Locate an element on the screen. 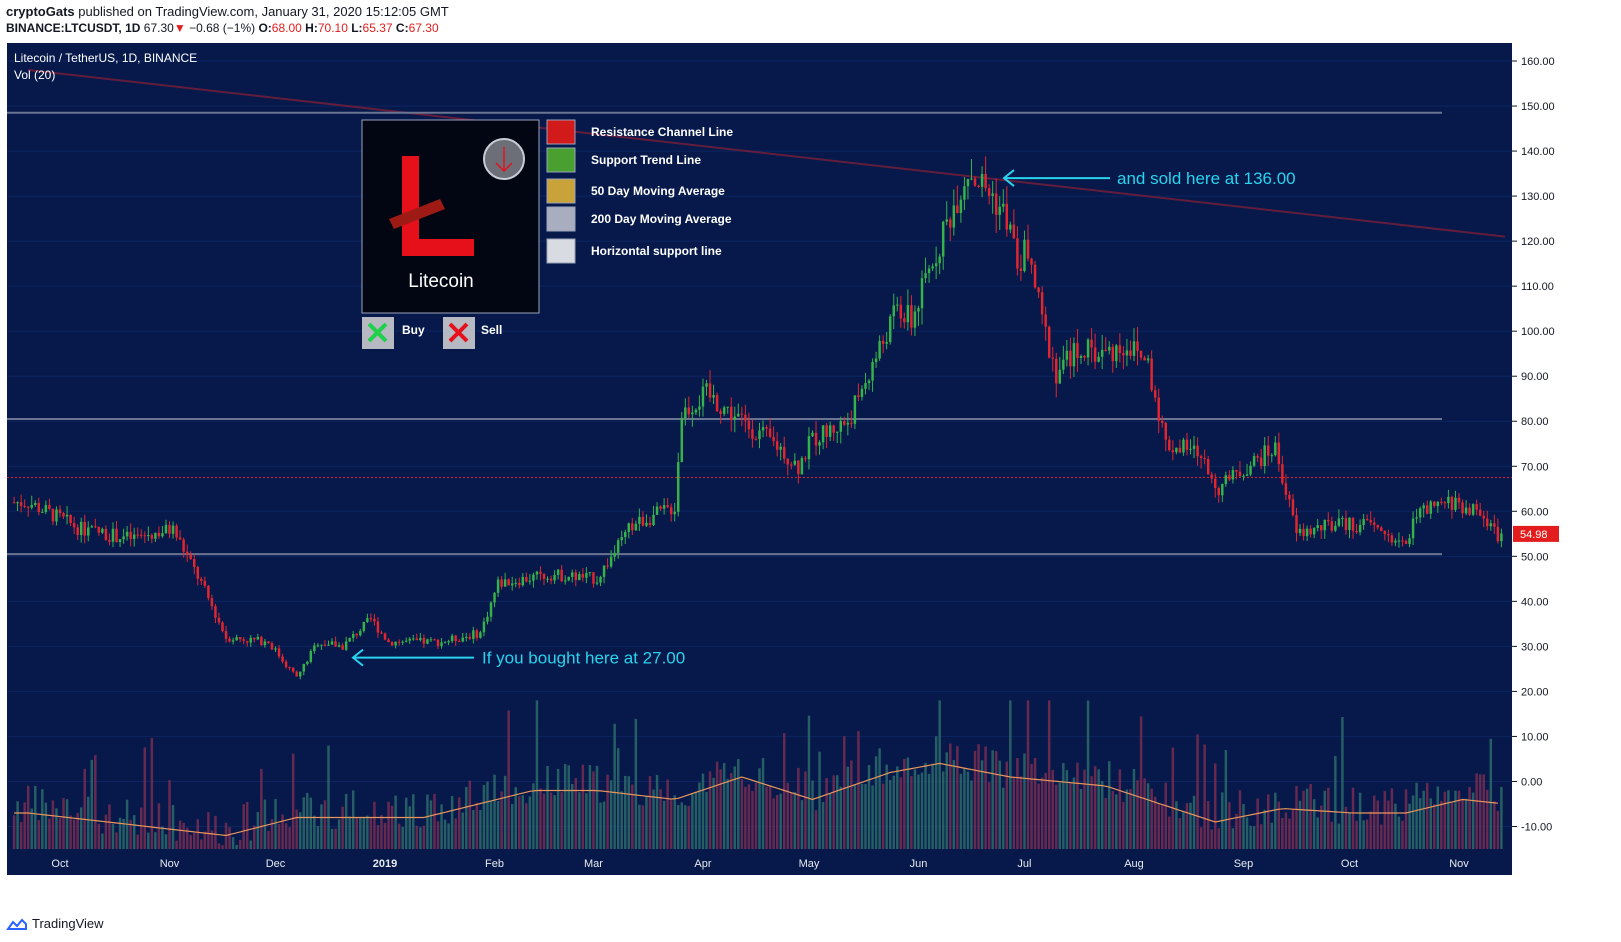 The width and height of the screenshot is (1621, 942). buy-label: Buy is located at coordinates (413, 330).